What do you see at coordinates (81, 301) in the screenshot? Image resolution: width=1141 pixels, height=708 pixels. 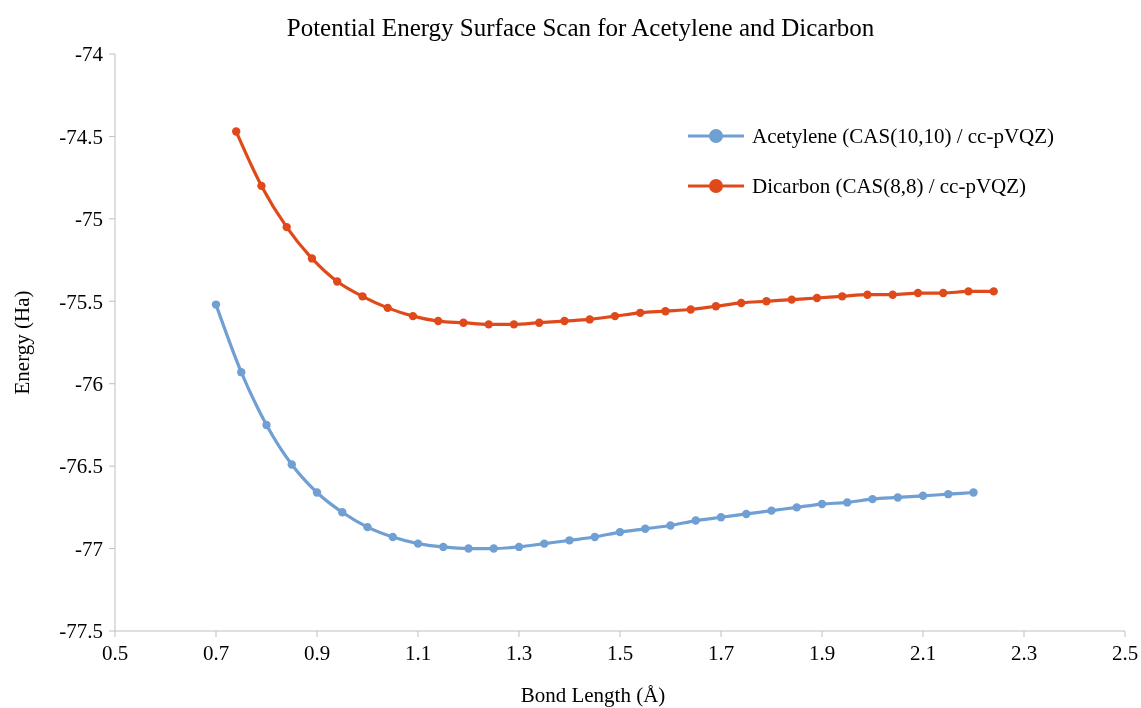 I see `y-tick-label: -75.5` at bounding box center [81, 301].